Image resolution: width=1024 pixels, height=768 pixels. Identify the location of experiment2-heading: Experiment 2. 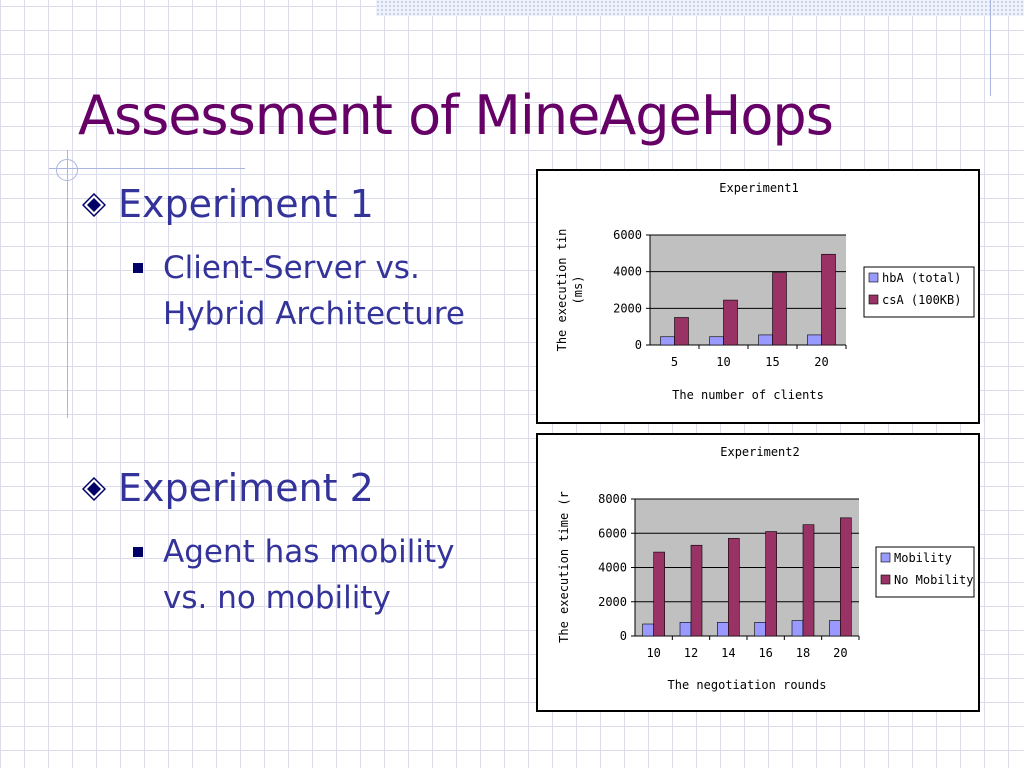
(246, 488).